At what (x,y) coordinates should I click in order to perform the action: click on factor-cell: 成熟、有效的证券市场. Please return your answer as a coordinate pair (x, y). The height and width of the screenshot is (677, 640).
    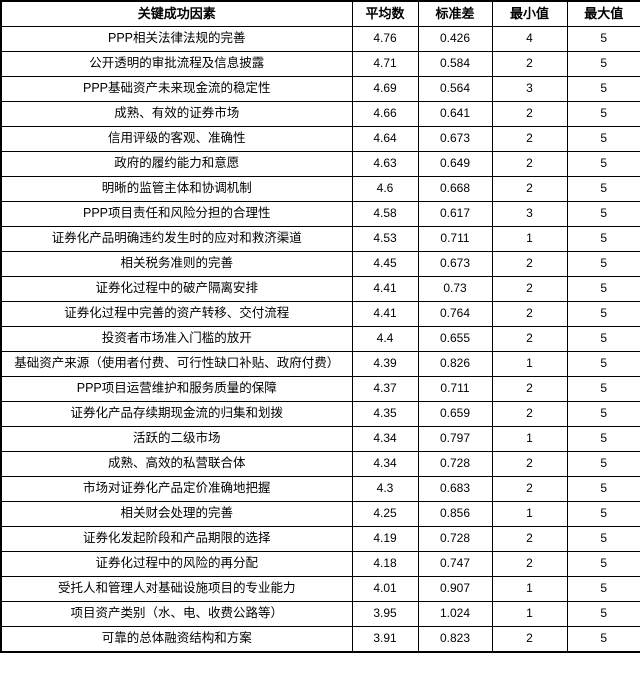
    Looking at the image, I should click on (176, 114).